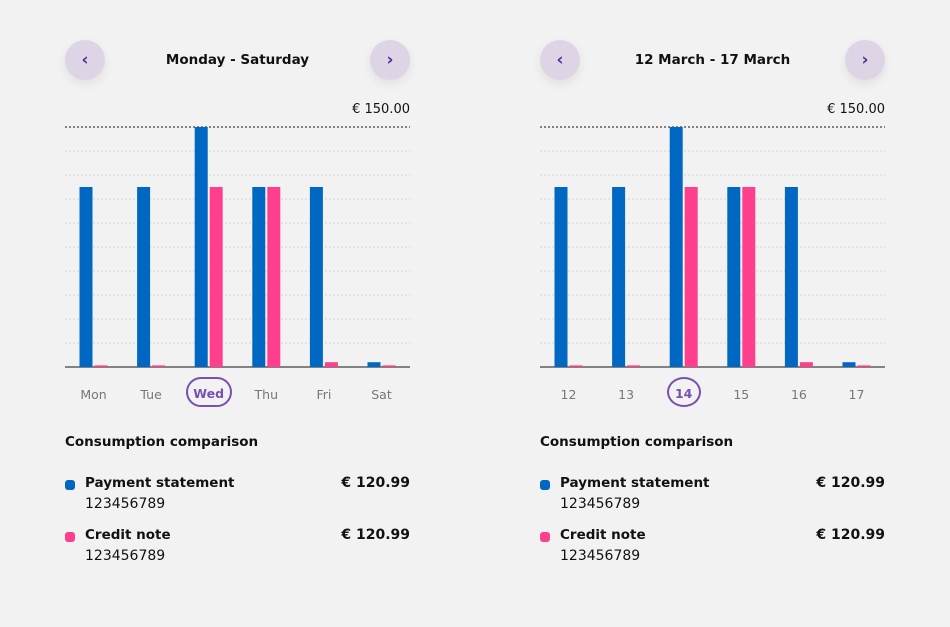 The image size is (950, 627). Describe the element at coordinates (626, 394) in the screenshot. I see `x-tick-label: 13` at that location.